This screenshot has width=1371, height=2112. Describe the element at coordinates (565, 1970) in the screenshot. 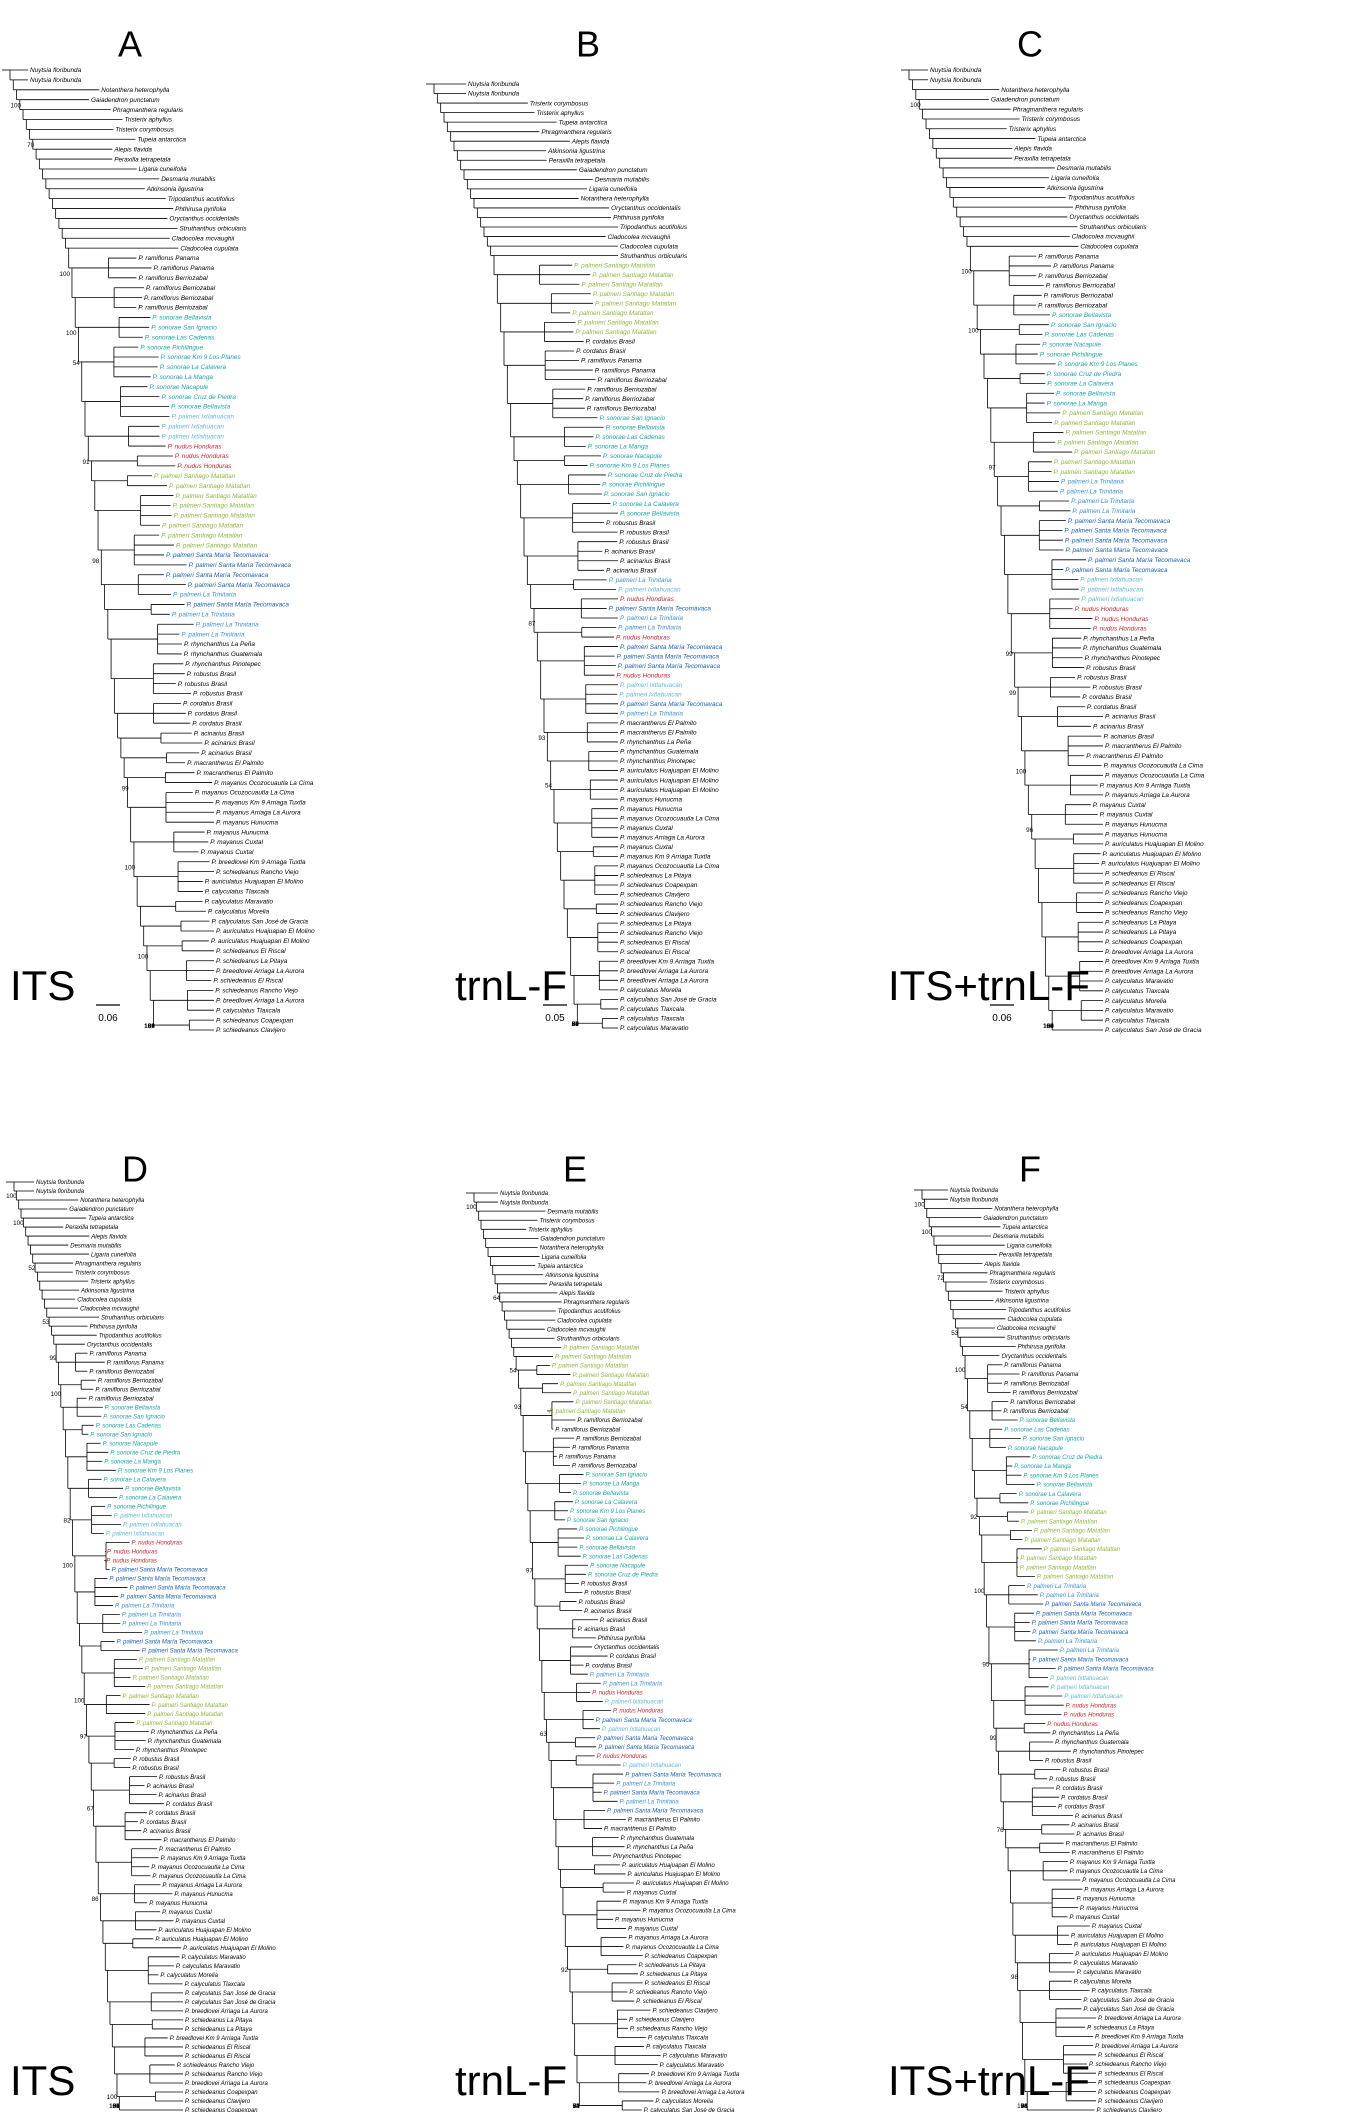

I see `support-value: 92` at that location.